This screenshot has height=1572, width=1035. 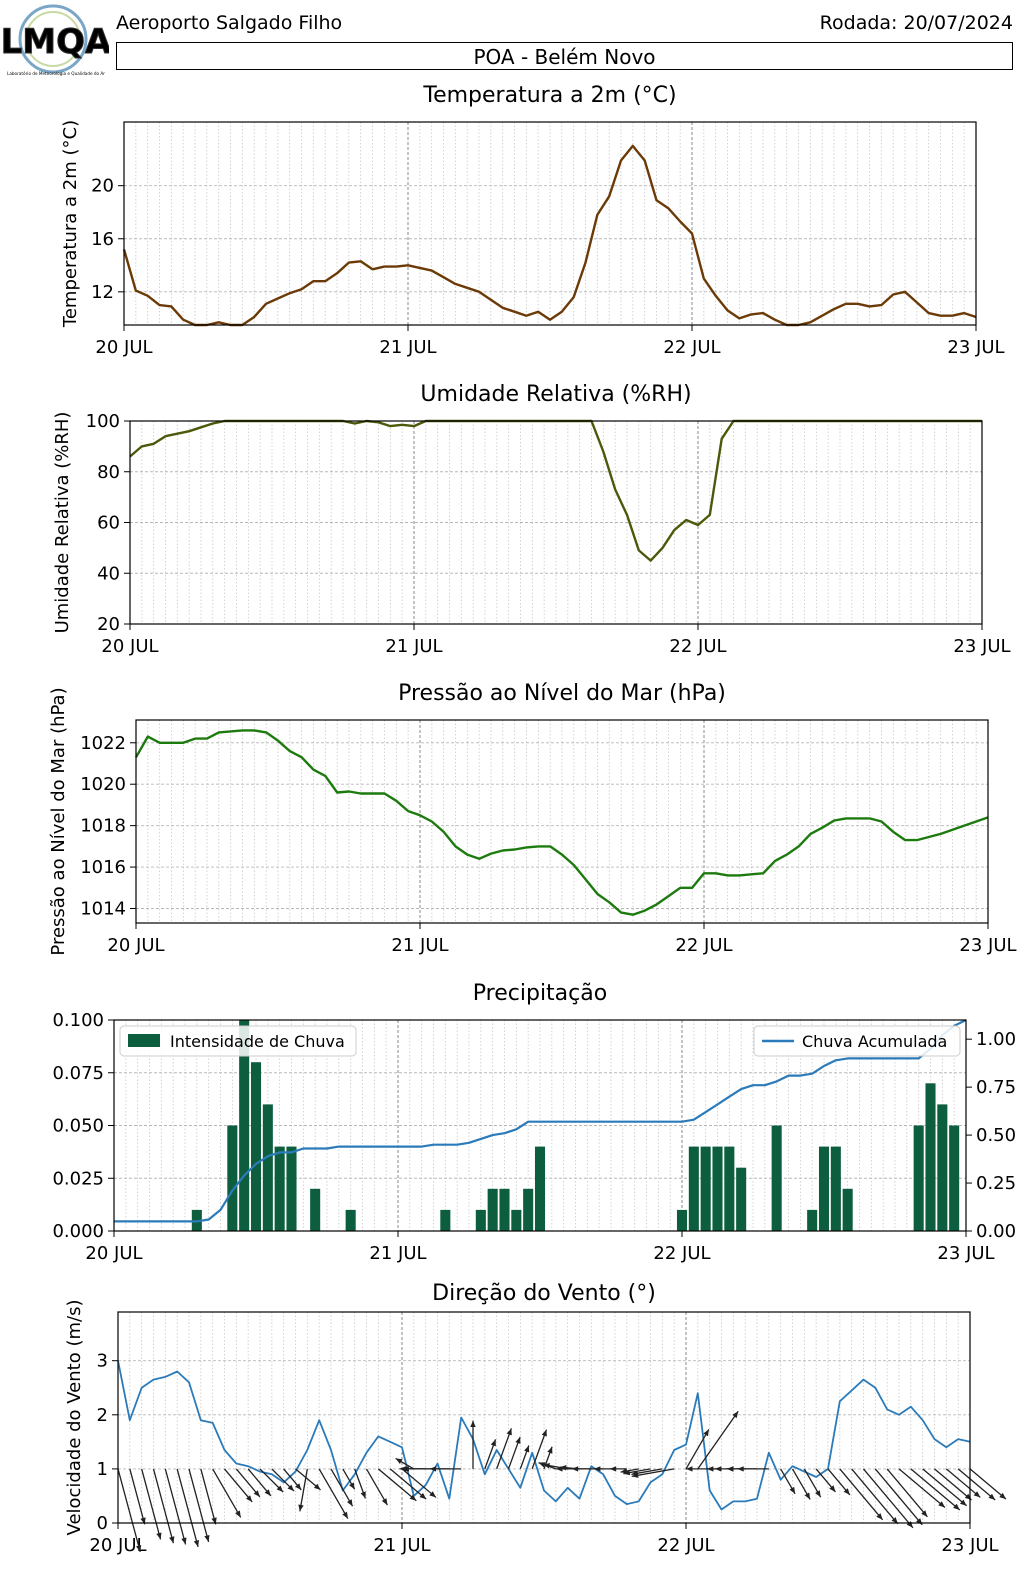 I want to click on legend-line: Chuva Acumulada, so click(x=857, y=1041).